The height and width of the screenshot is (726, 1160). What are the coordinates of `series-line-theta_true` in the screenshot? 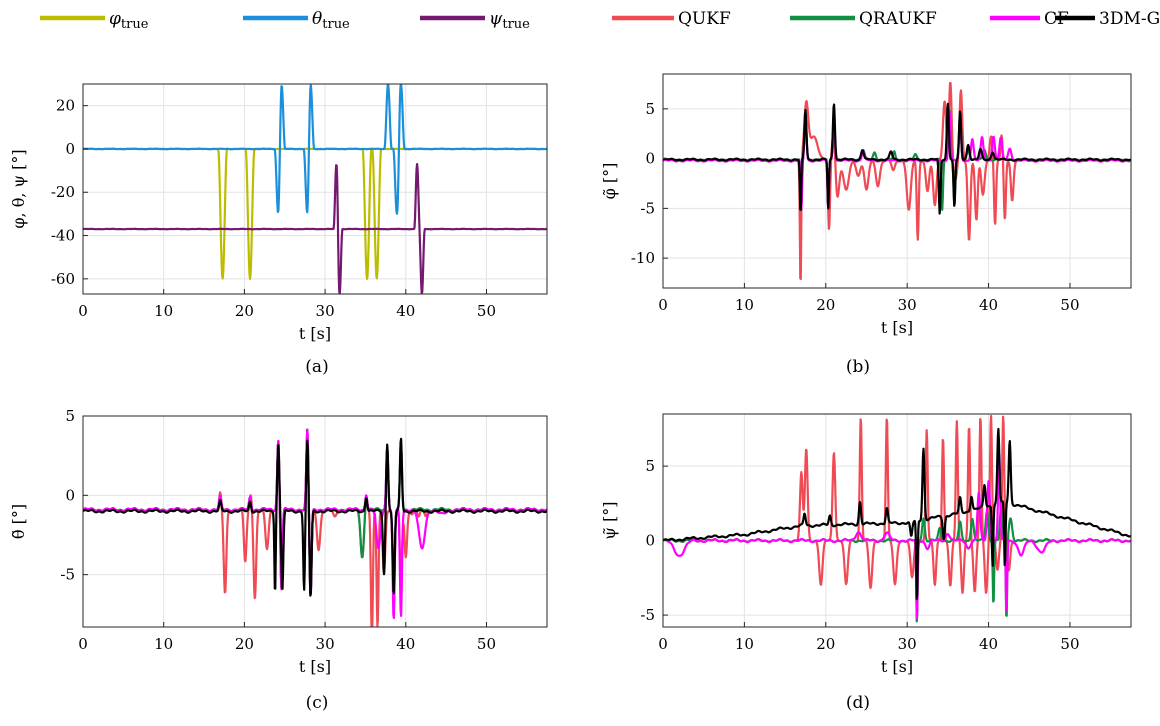 It's located at (315, 149).